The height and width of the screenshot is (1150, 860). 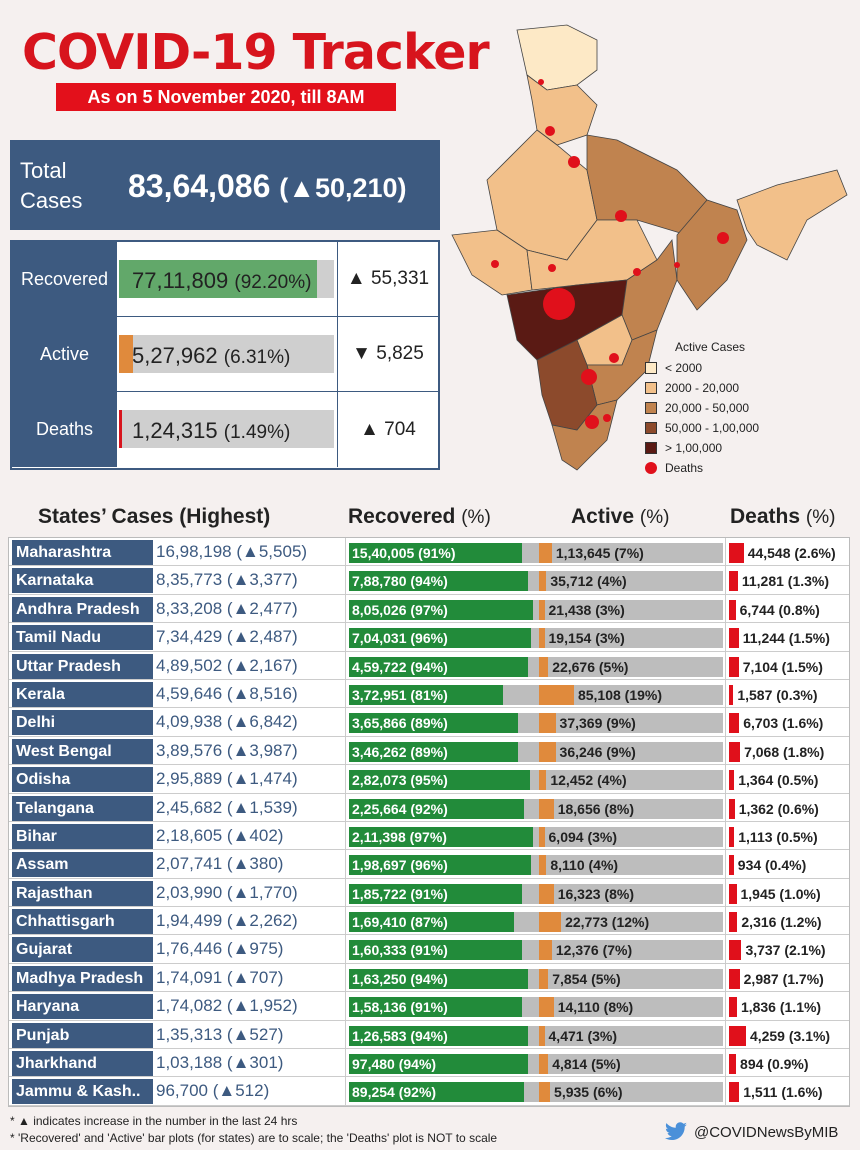 What do you see at coordinates (255, 949) in the screenshot?
I see `state-cases-delta: ▲975` at bounding box center [255, 949].